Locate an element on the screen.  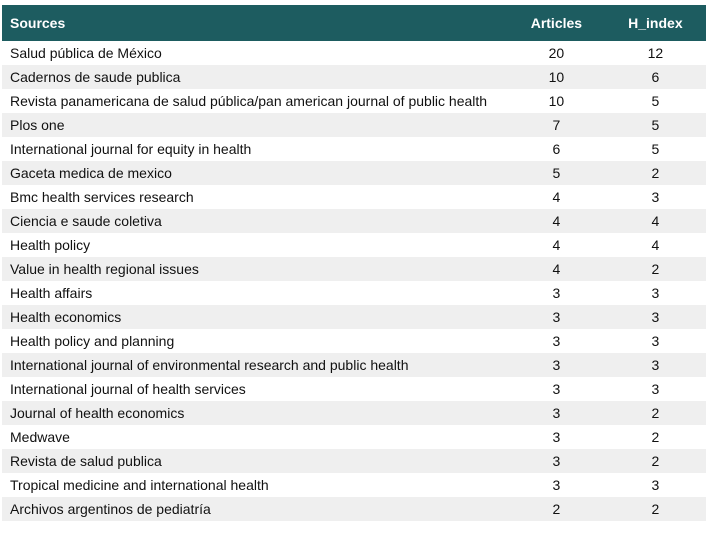
table-row: Ciencia e saude coletiva 4 4 is located at coordinates (354, 221).